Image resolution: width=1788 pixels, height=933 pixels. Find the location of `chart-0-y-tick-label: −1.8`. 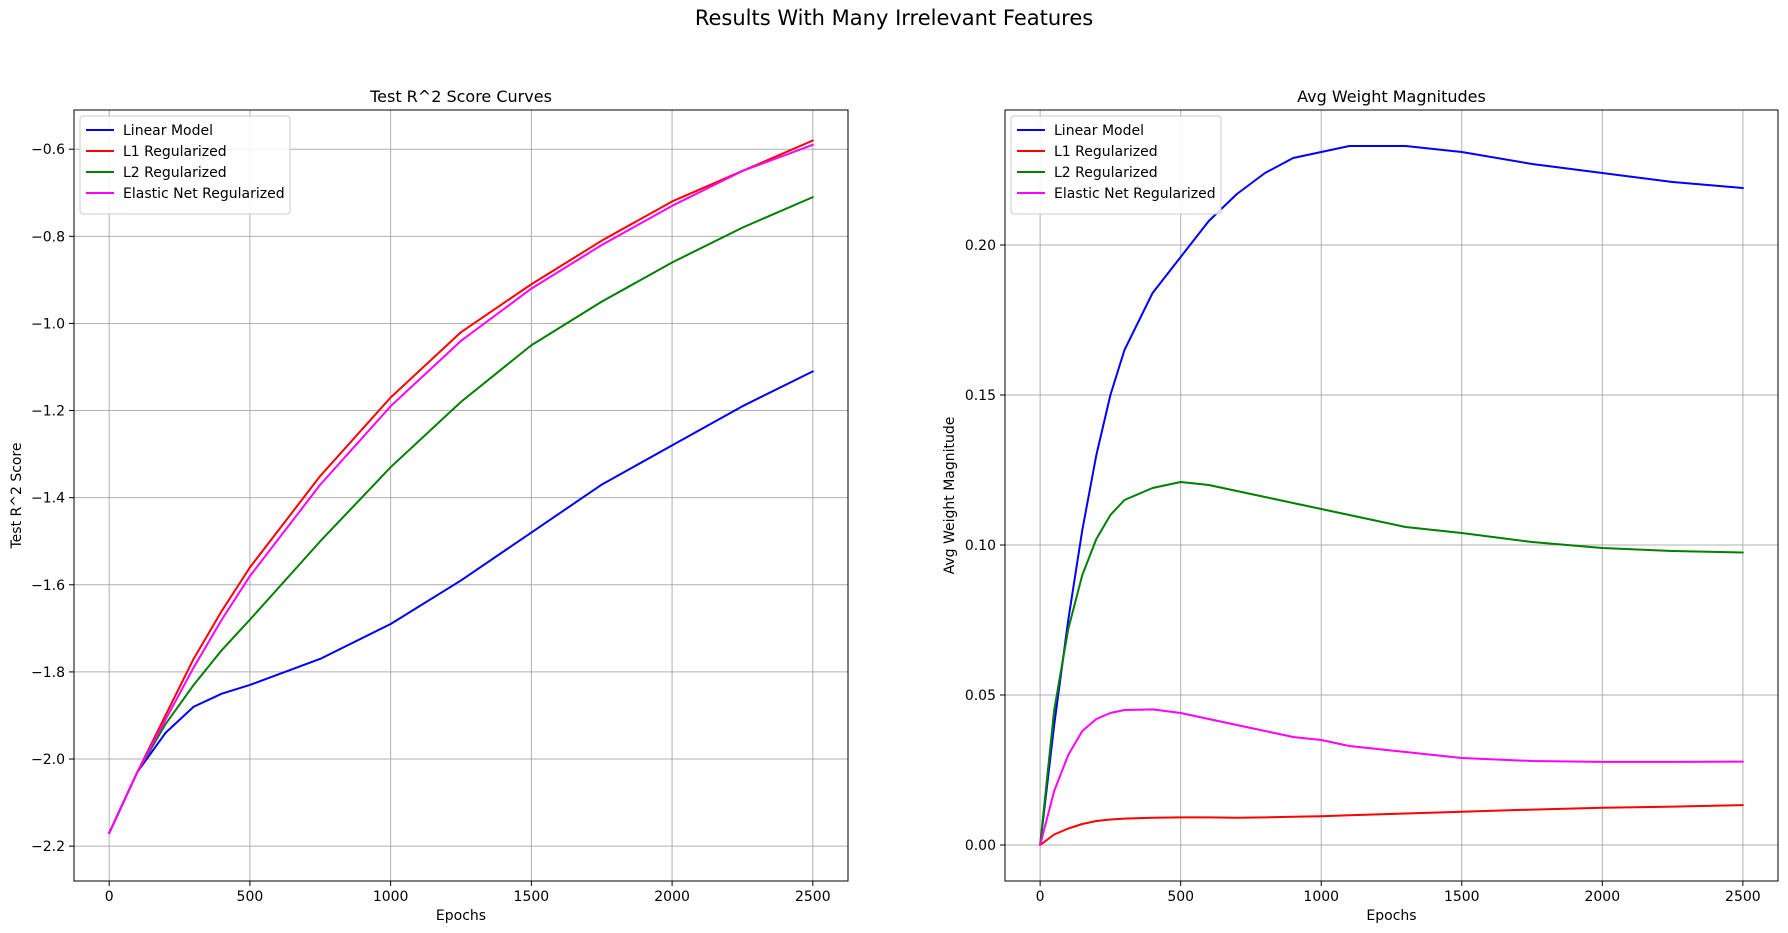

chart-0-y-tick-label: −1.8 is located at coordinates (48, 673).